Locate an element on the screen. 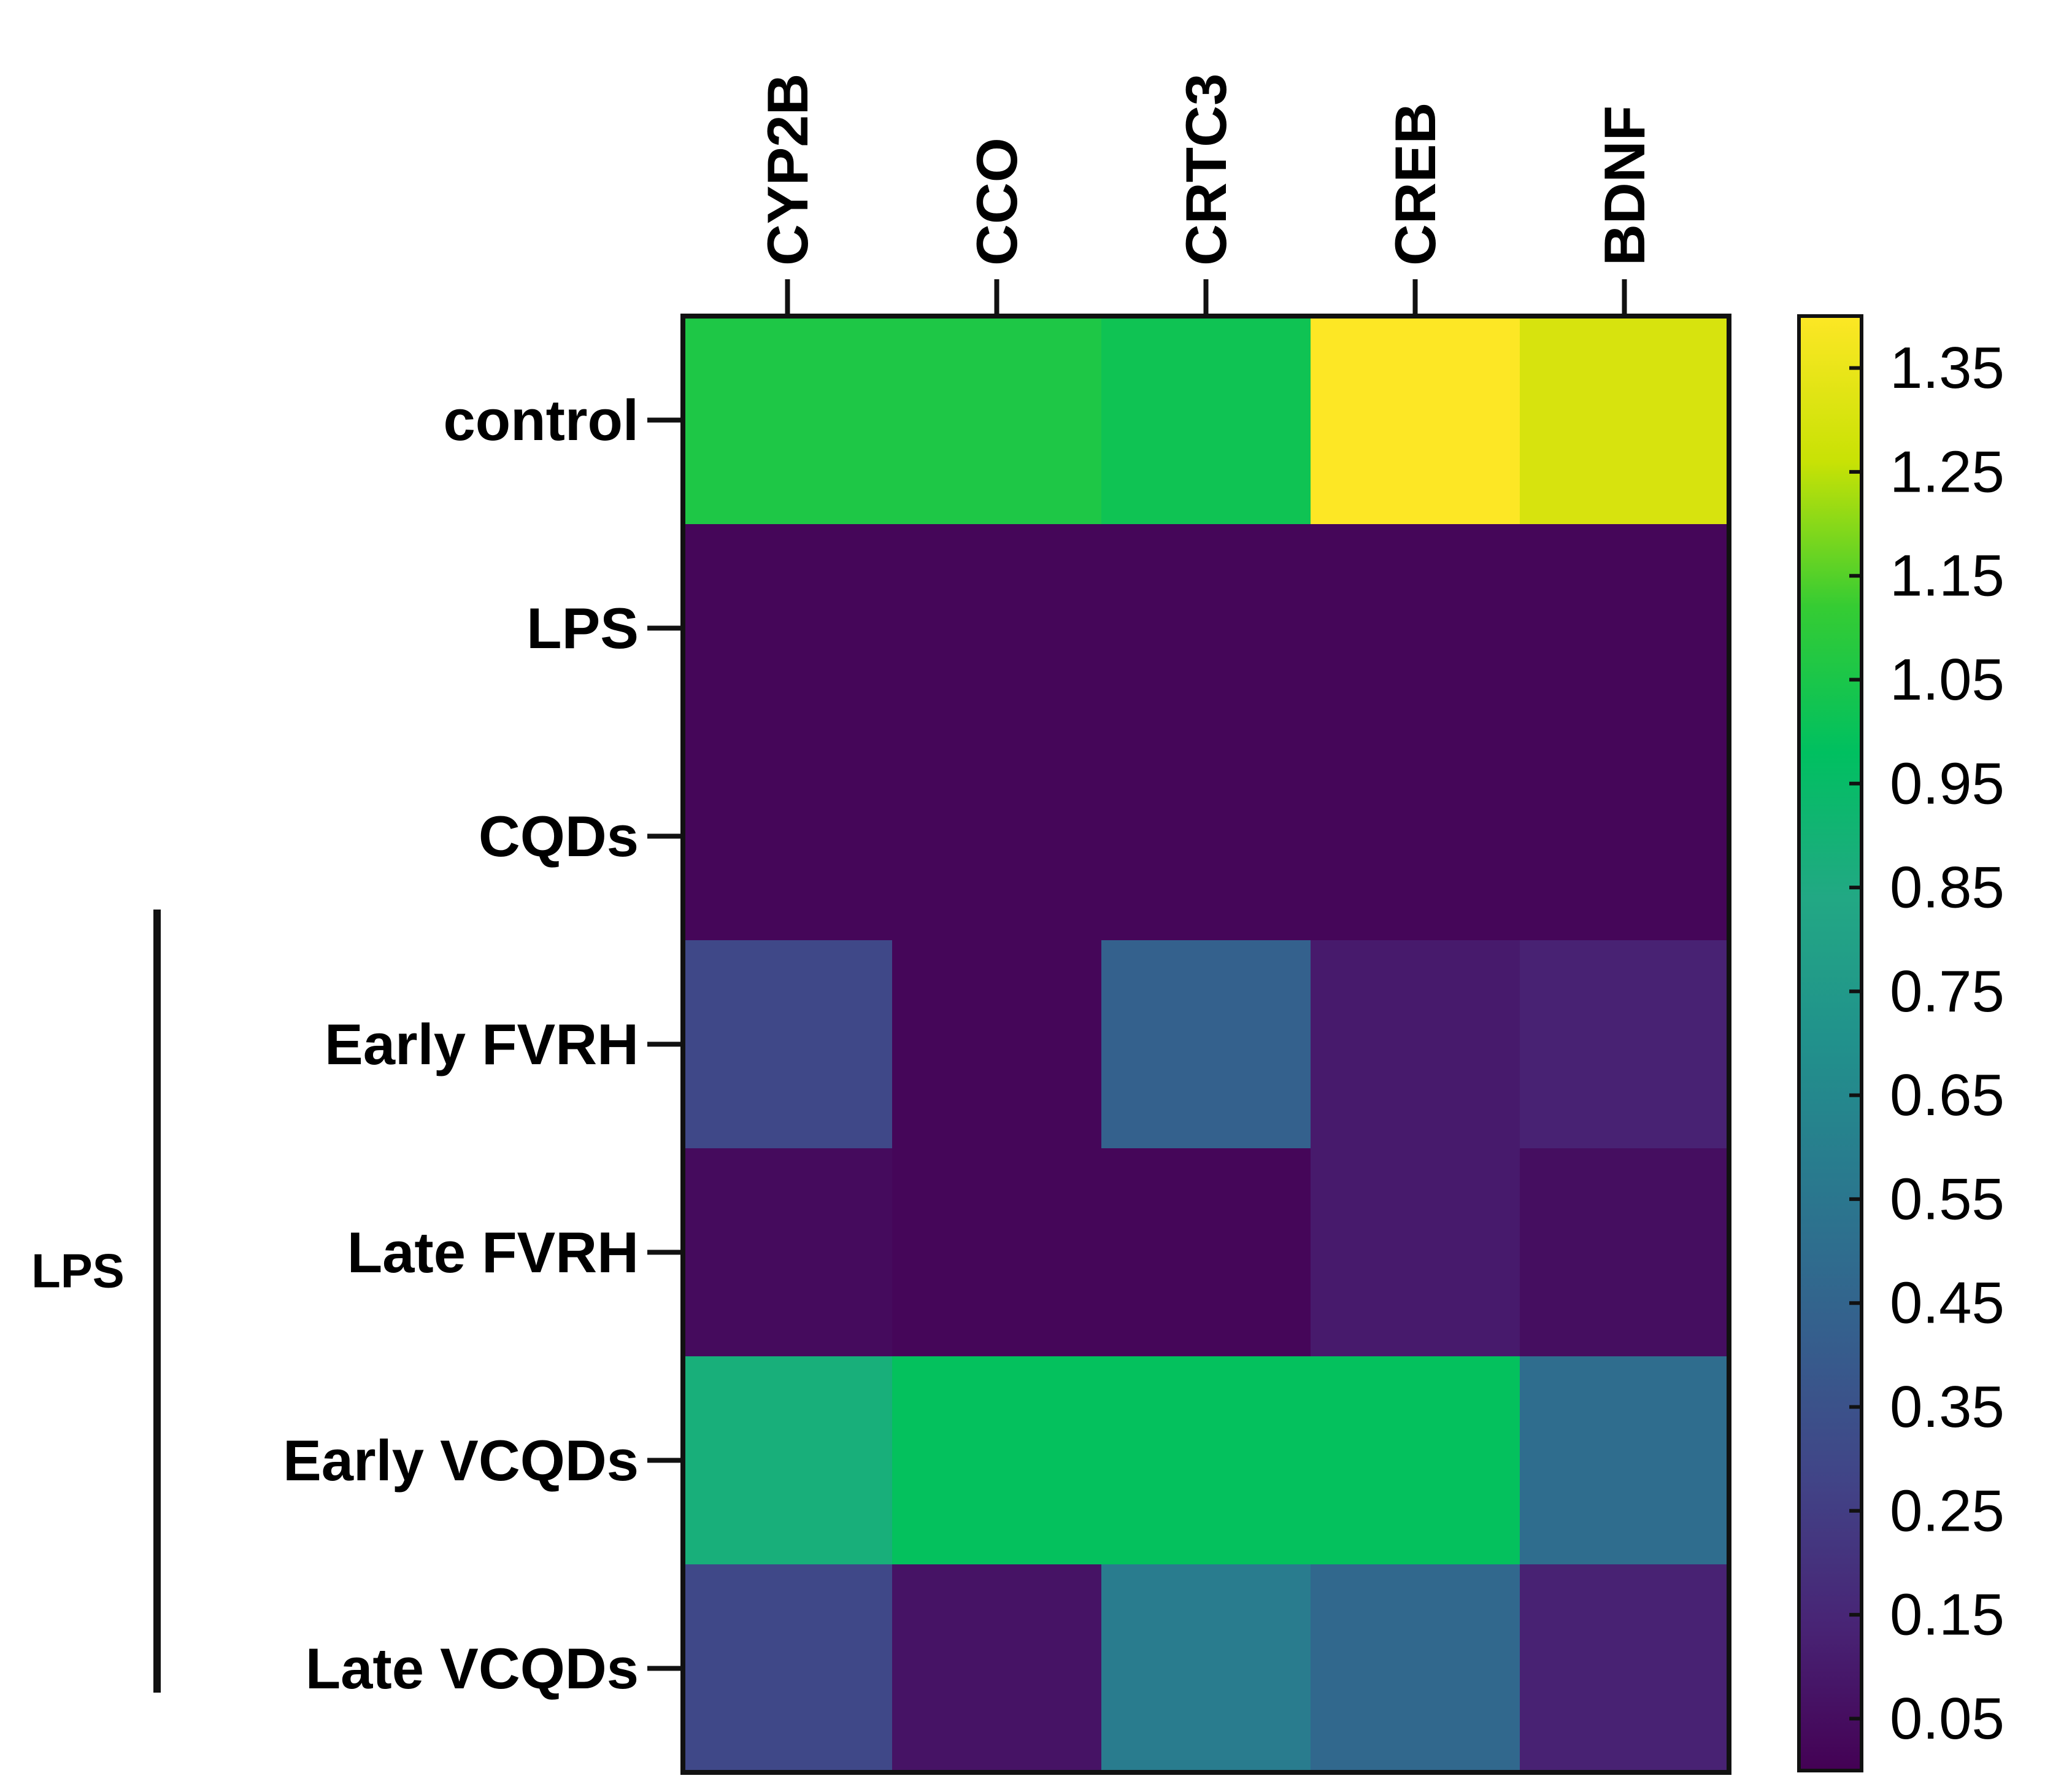 This screenshot has width=2072, height=1781. colorbar-tick-label-0-15: 0.15 is located at coordinates (1947, 1615).